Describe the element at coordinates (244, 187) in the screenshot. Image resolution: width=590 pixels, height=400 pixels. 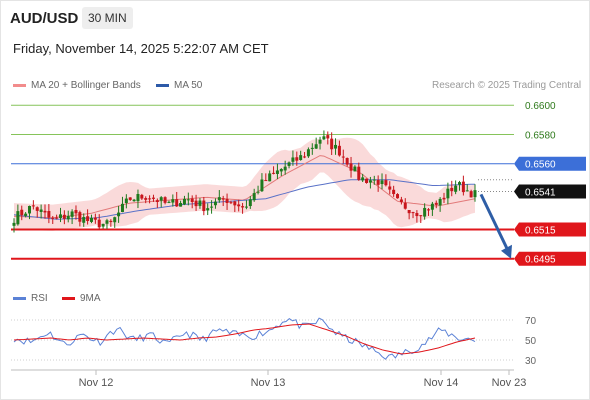
I see `ma20-line` at that location.